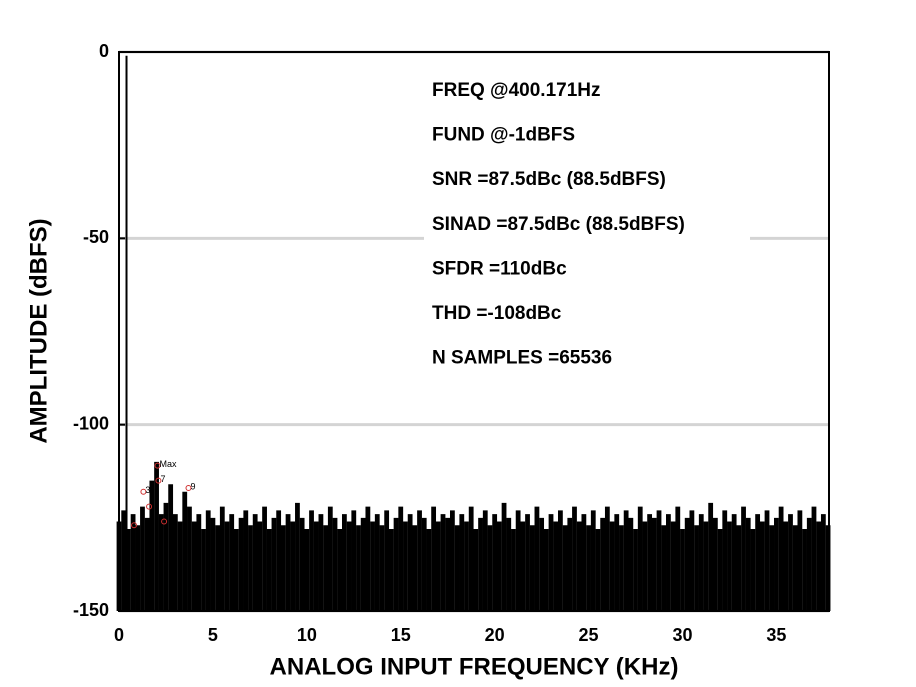 The width and height of the screenshot is (916, 687). I want to click on x-tick-label: 0, so click(119, 635).